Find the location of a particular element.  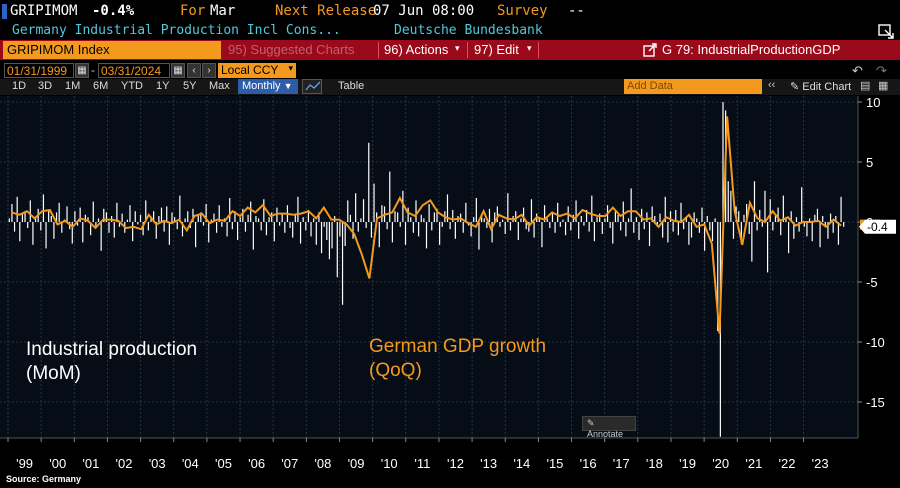

last-value: -0.4% is located at coordinates (113, 11).